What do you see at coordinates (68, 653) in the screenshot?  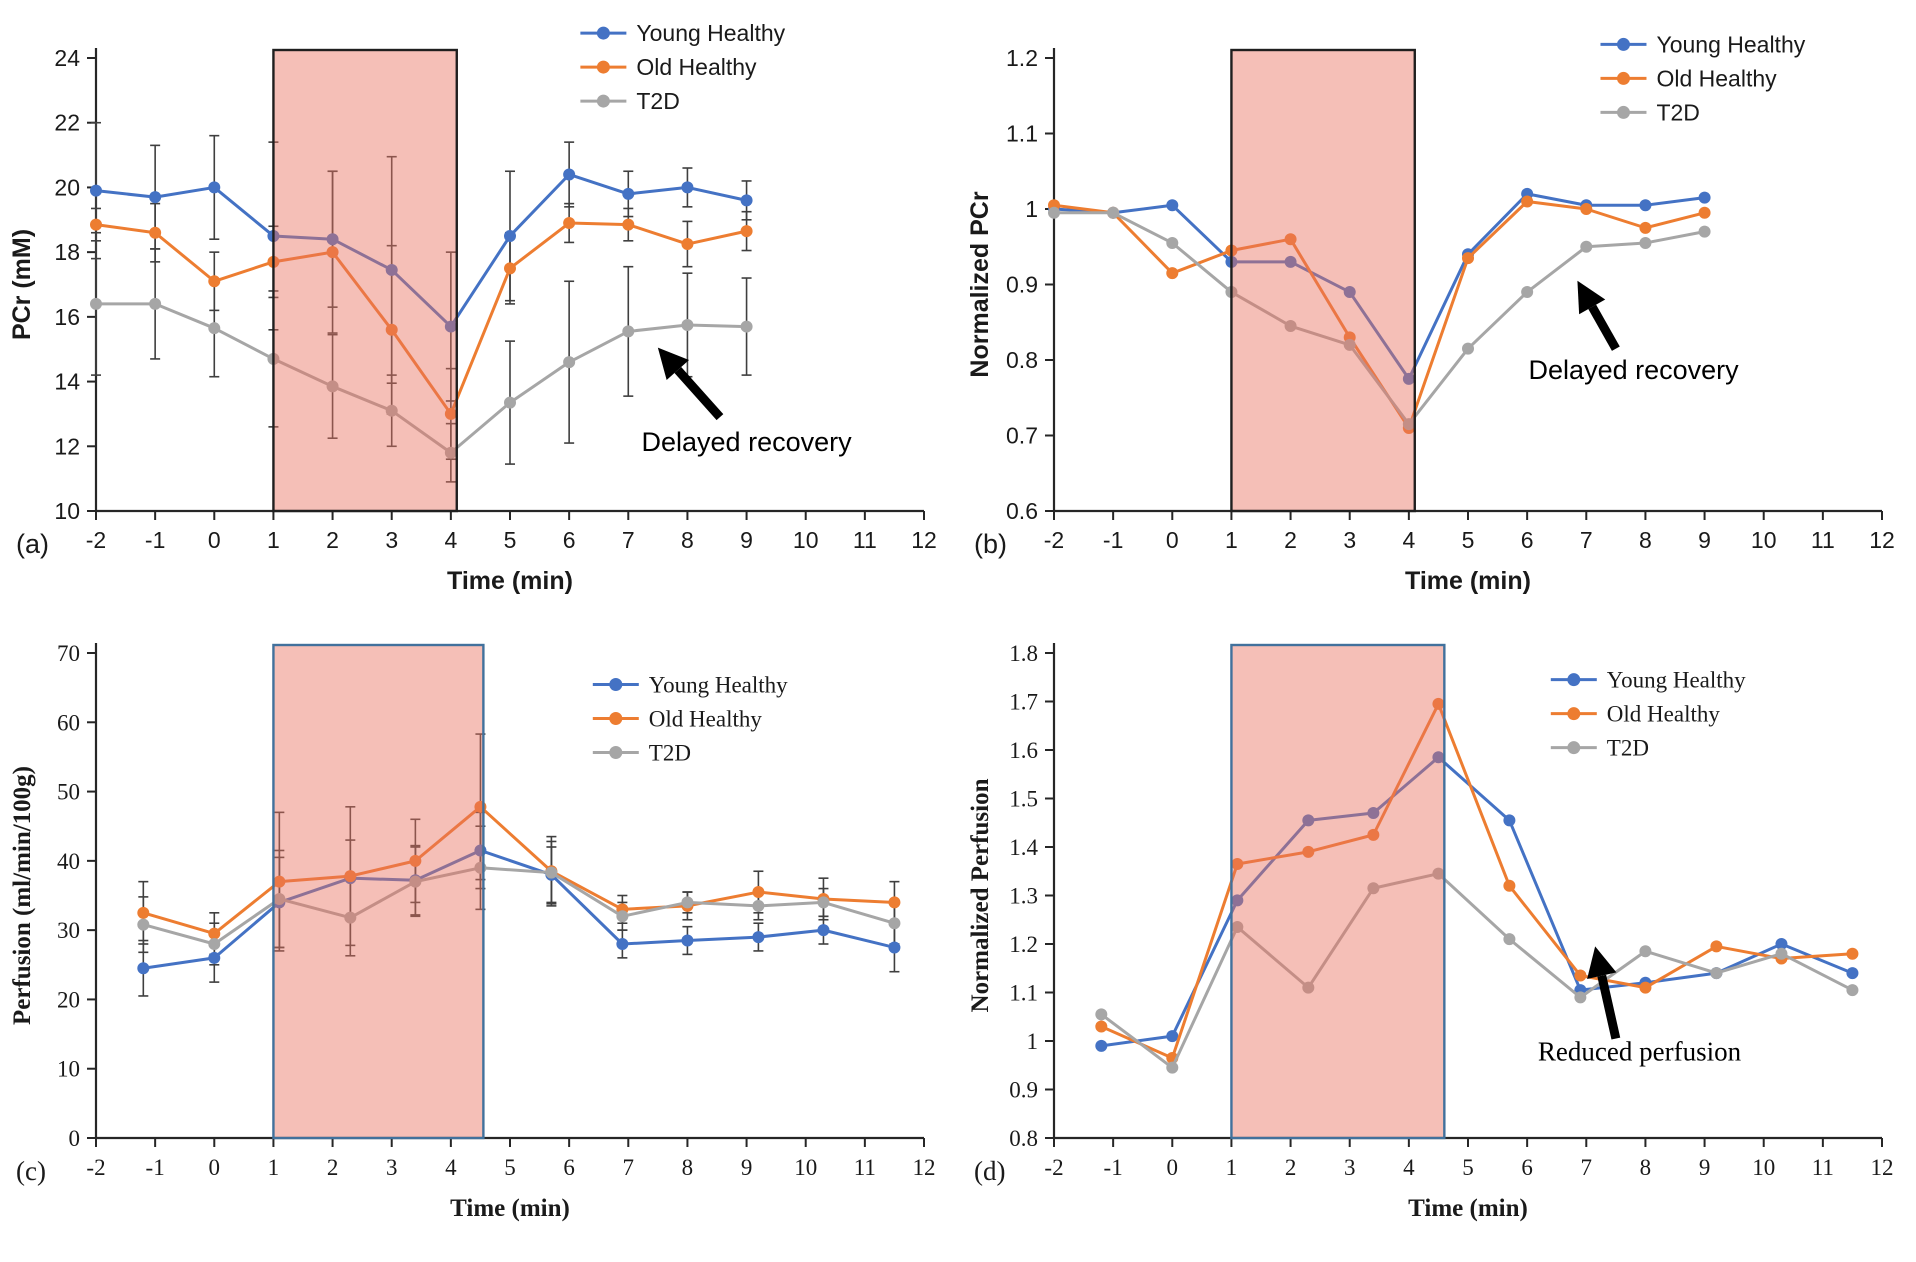 I see `y-tick-label: 70` at bounding box center [68, 653].